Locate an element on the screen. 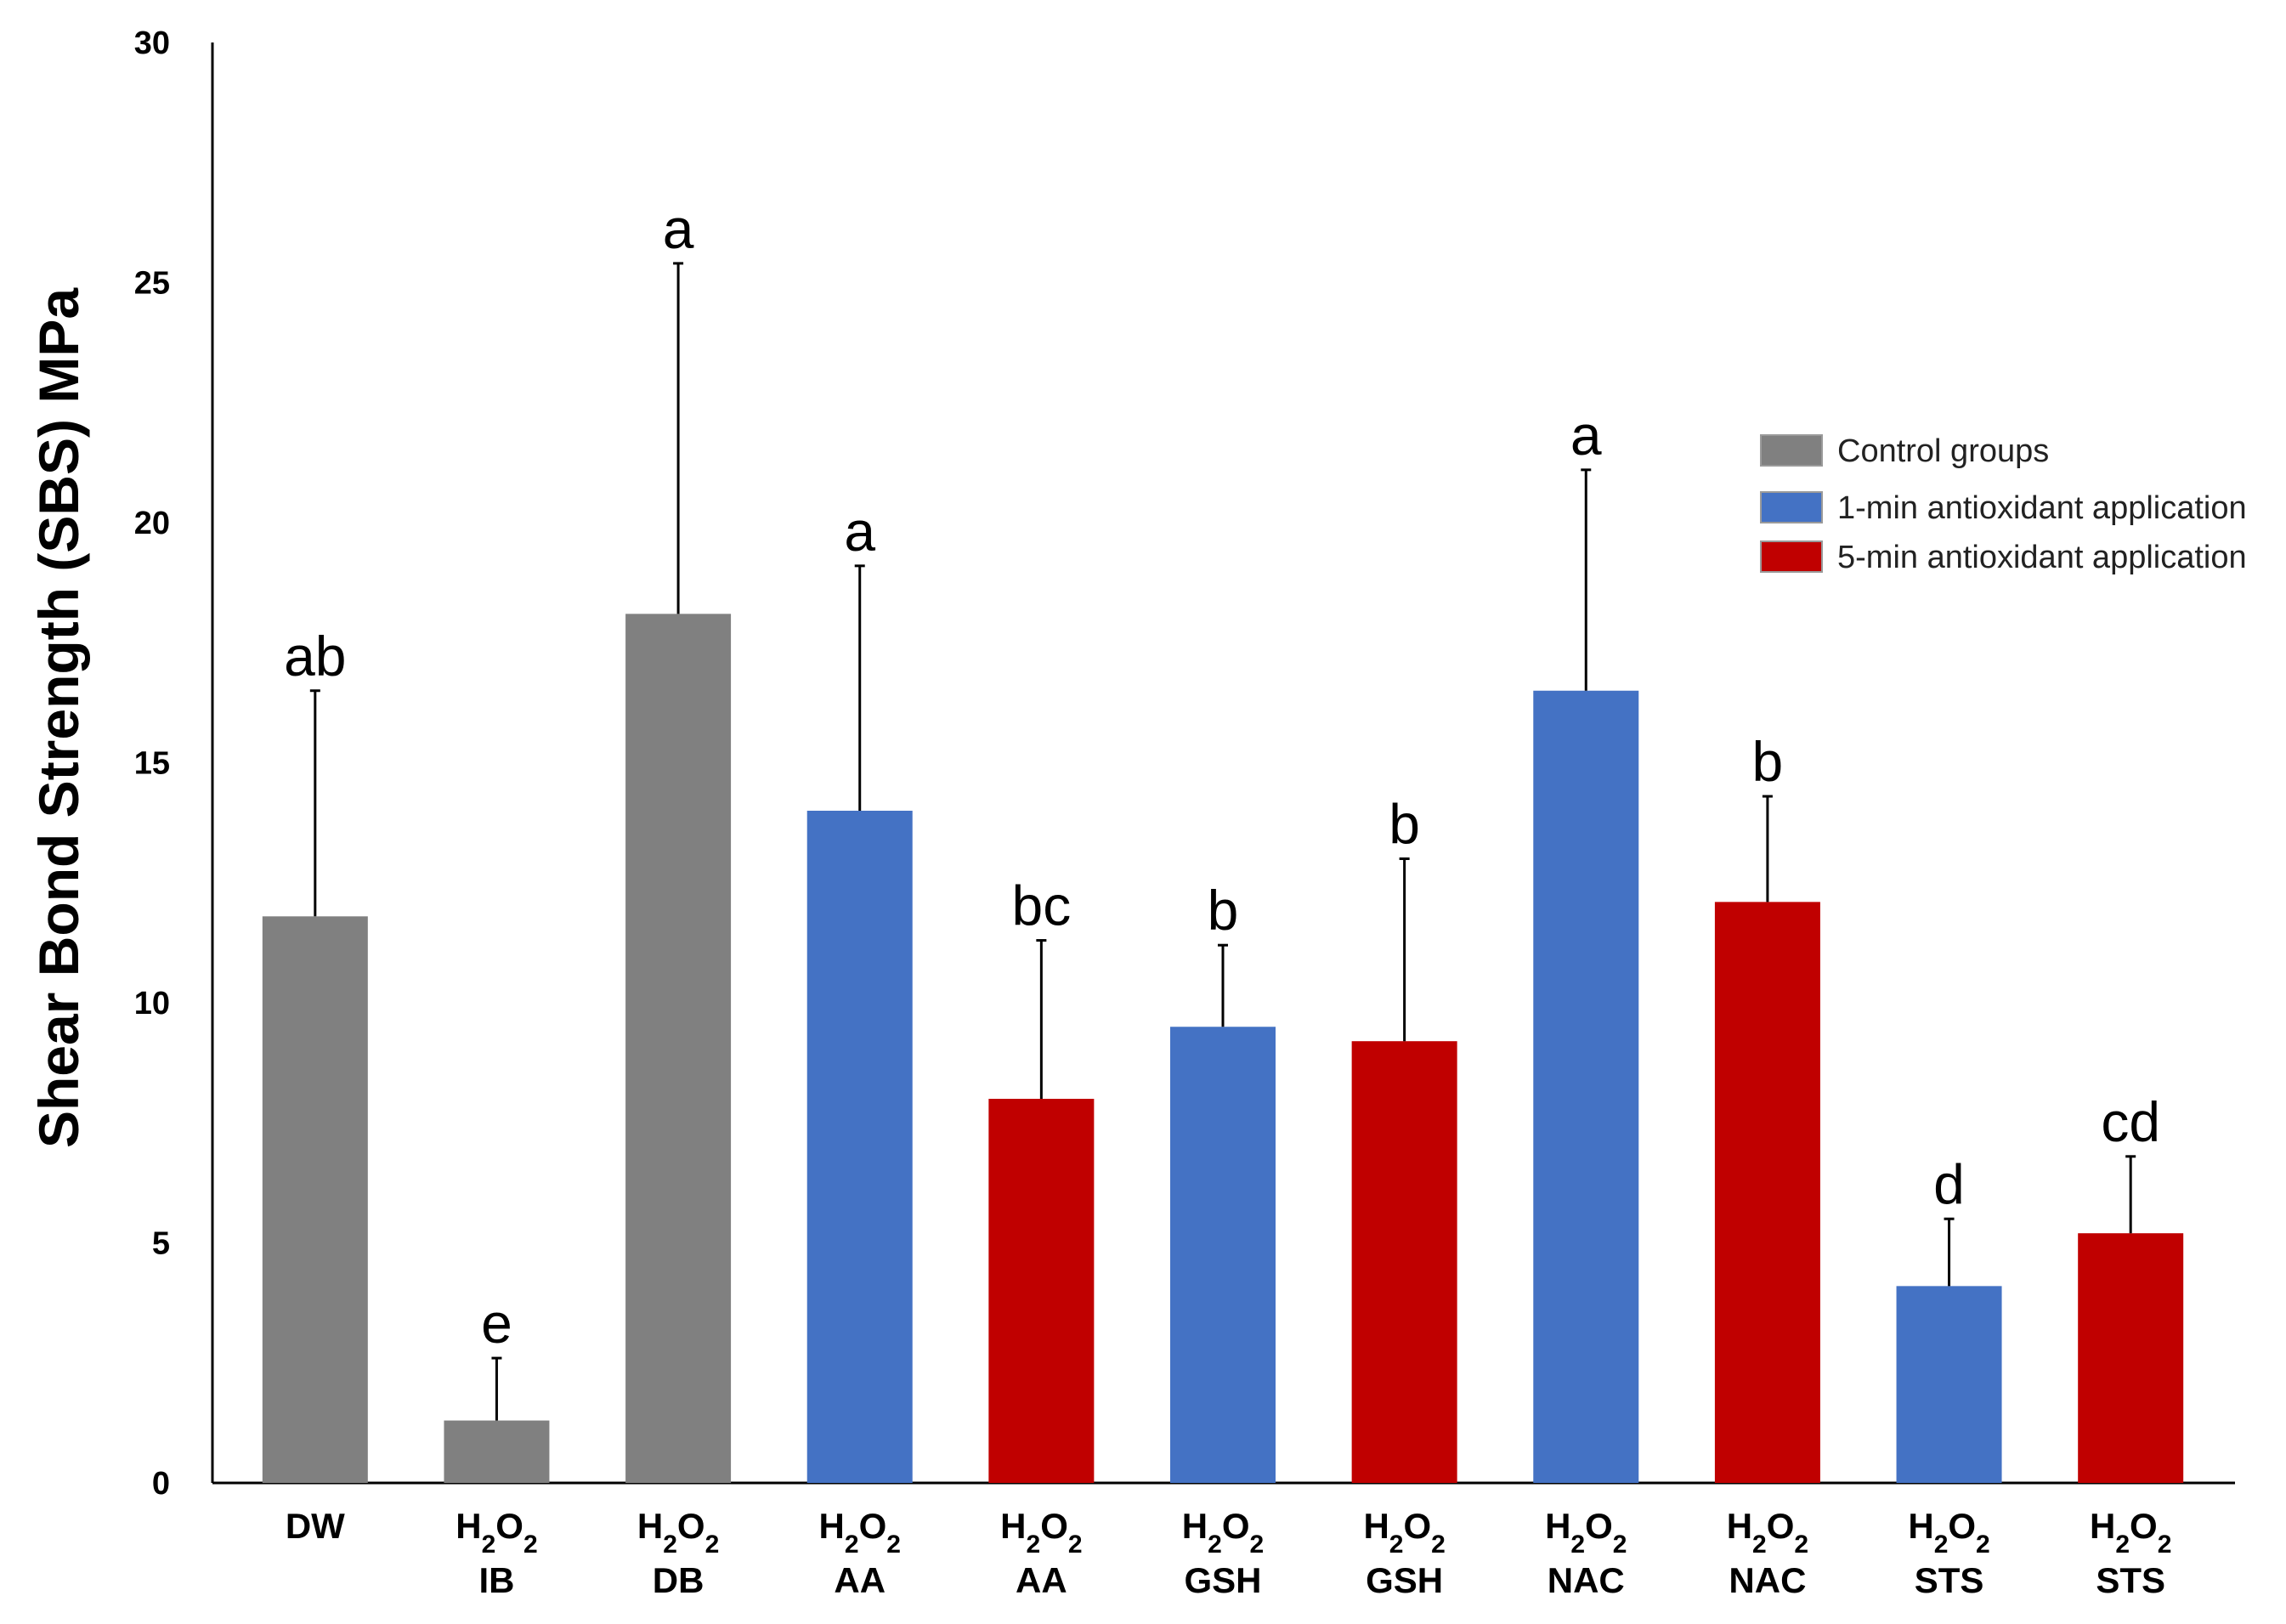  category-label-line2: DB is located at coordinates (678, 1580).